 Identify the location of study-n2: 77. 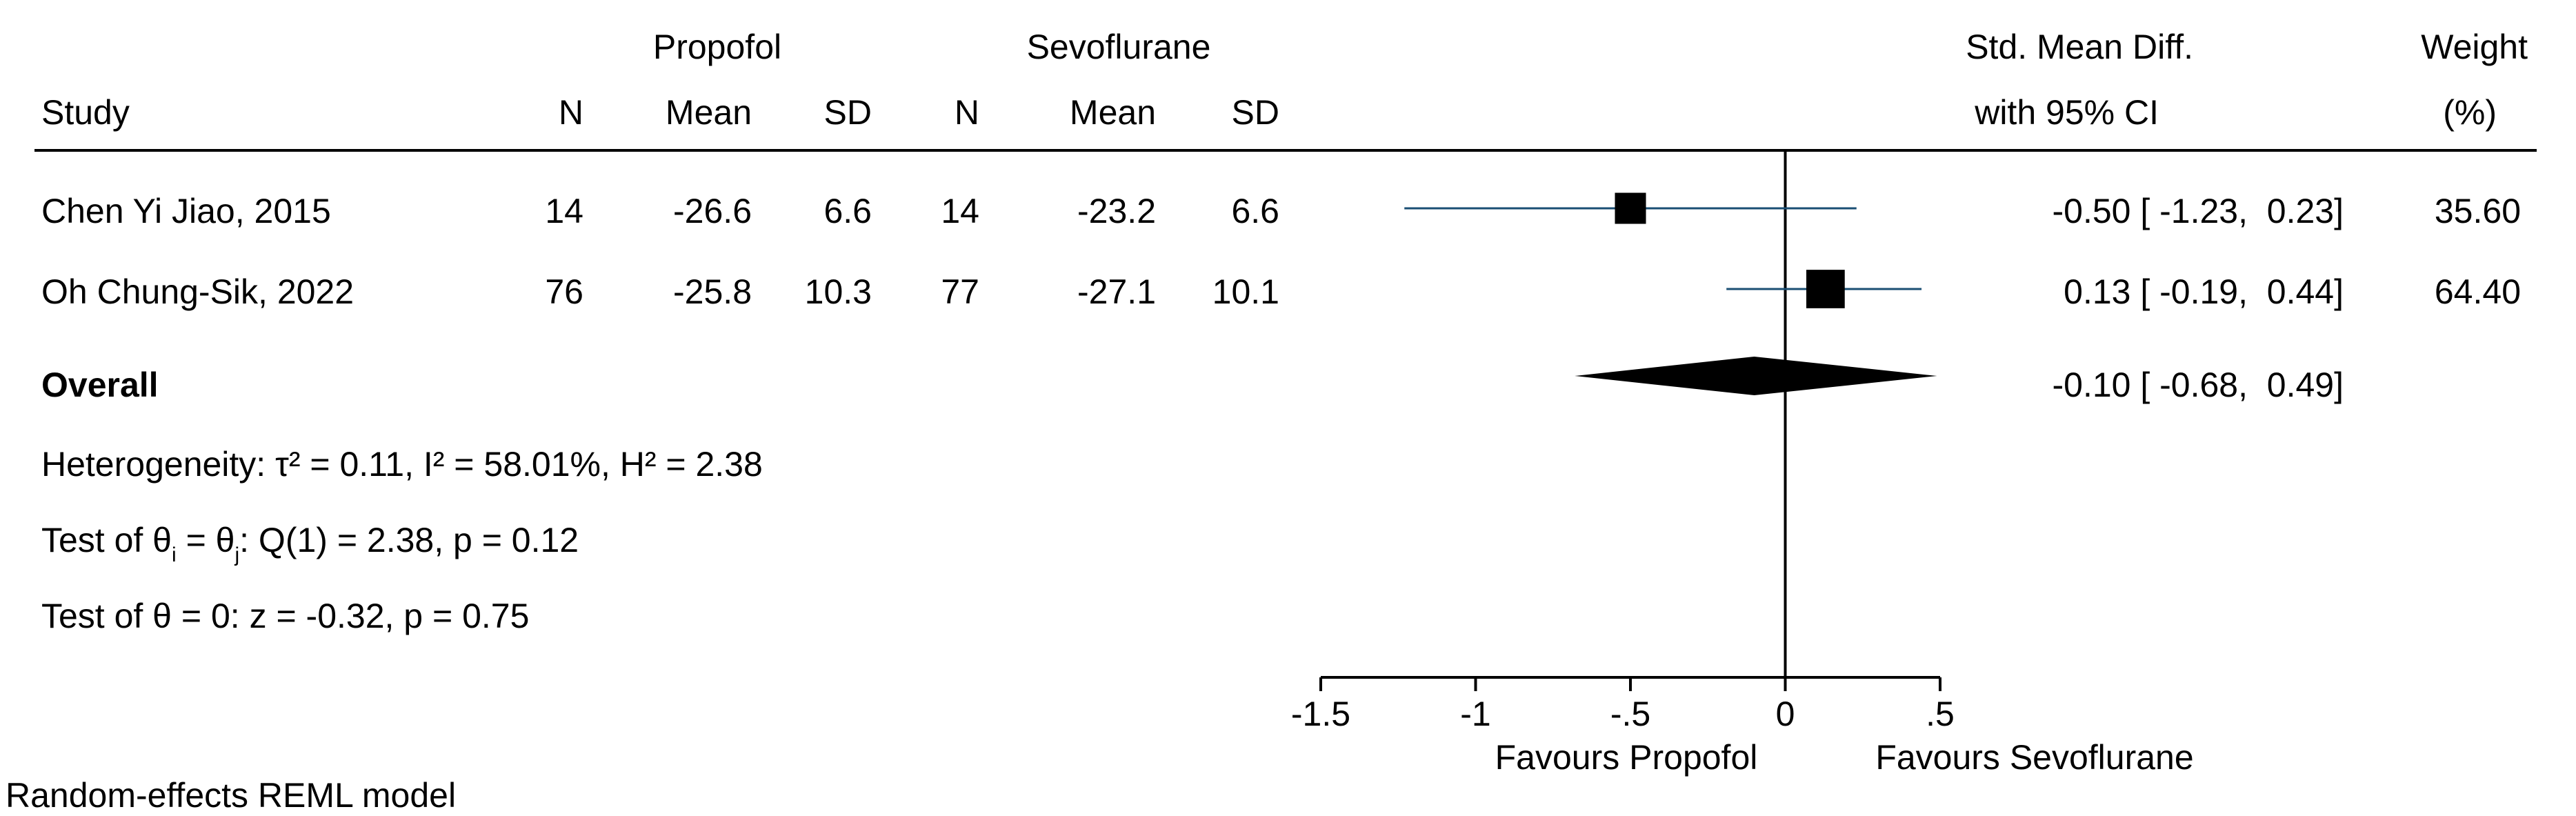
(960, 291).